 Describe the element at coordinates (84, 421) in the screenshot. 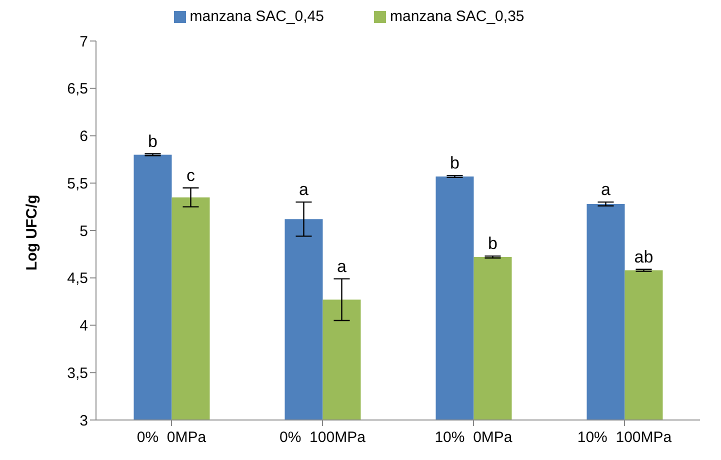

I see `y-tick-label: 3` at that location.